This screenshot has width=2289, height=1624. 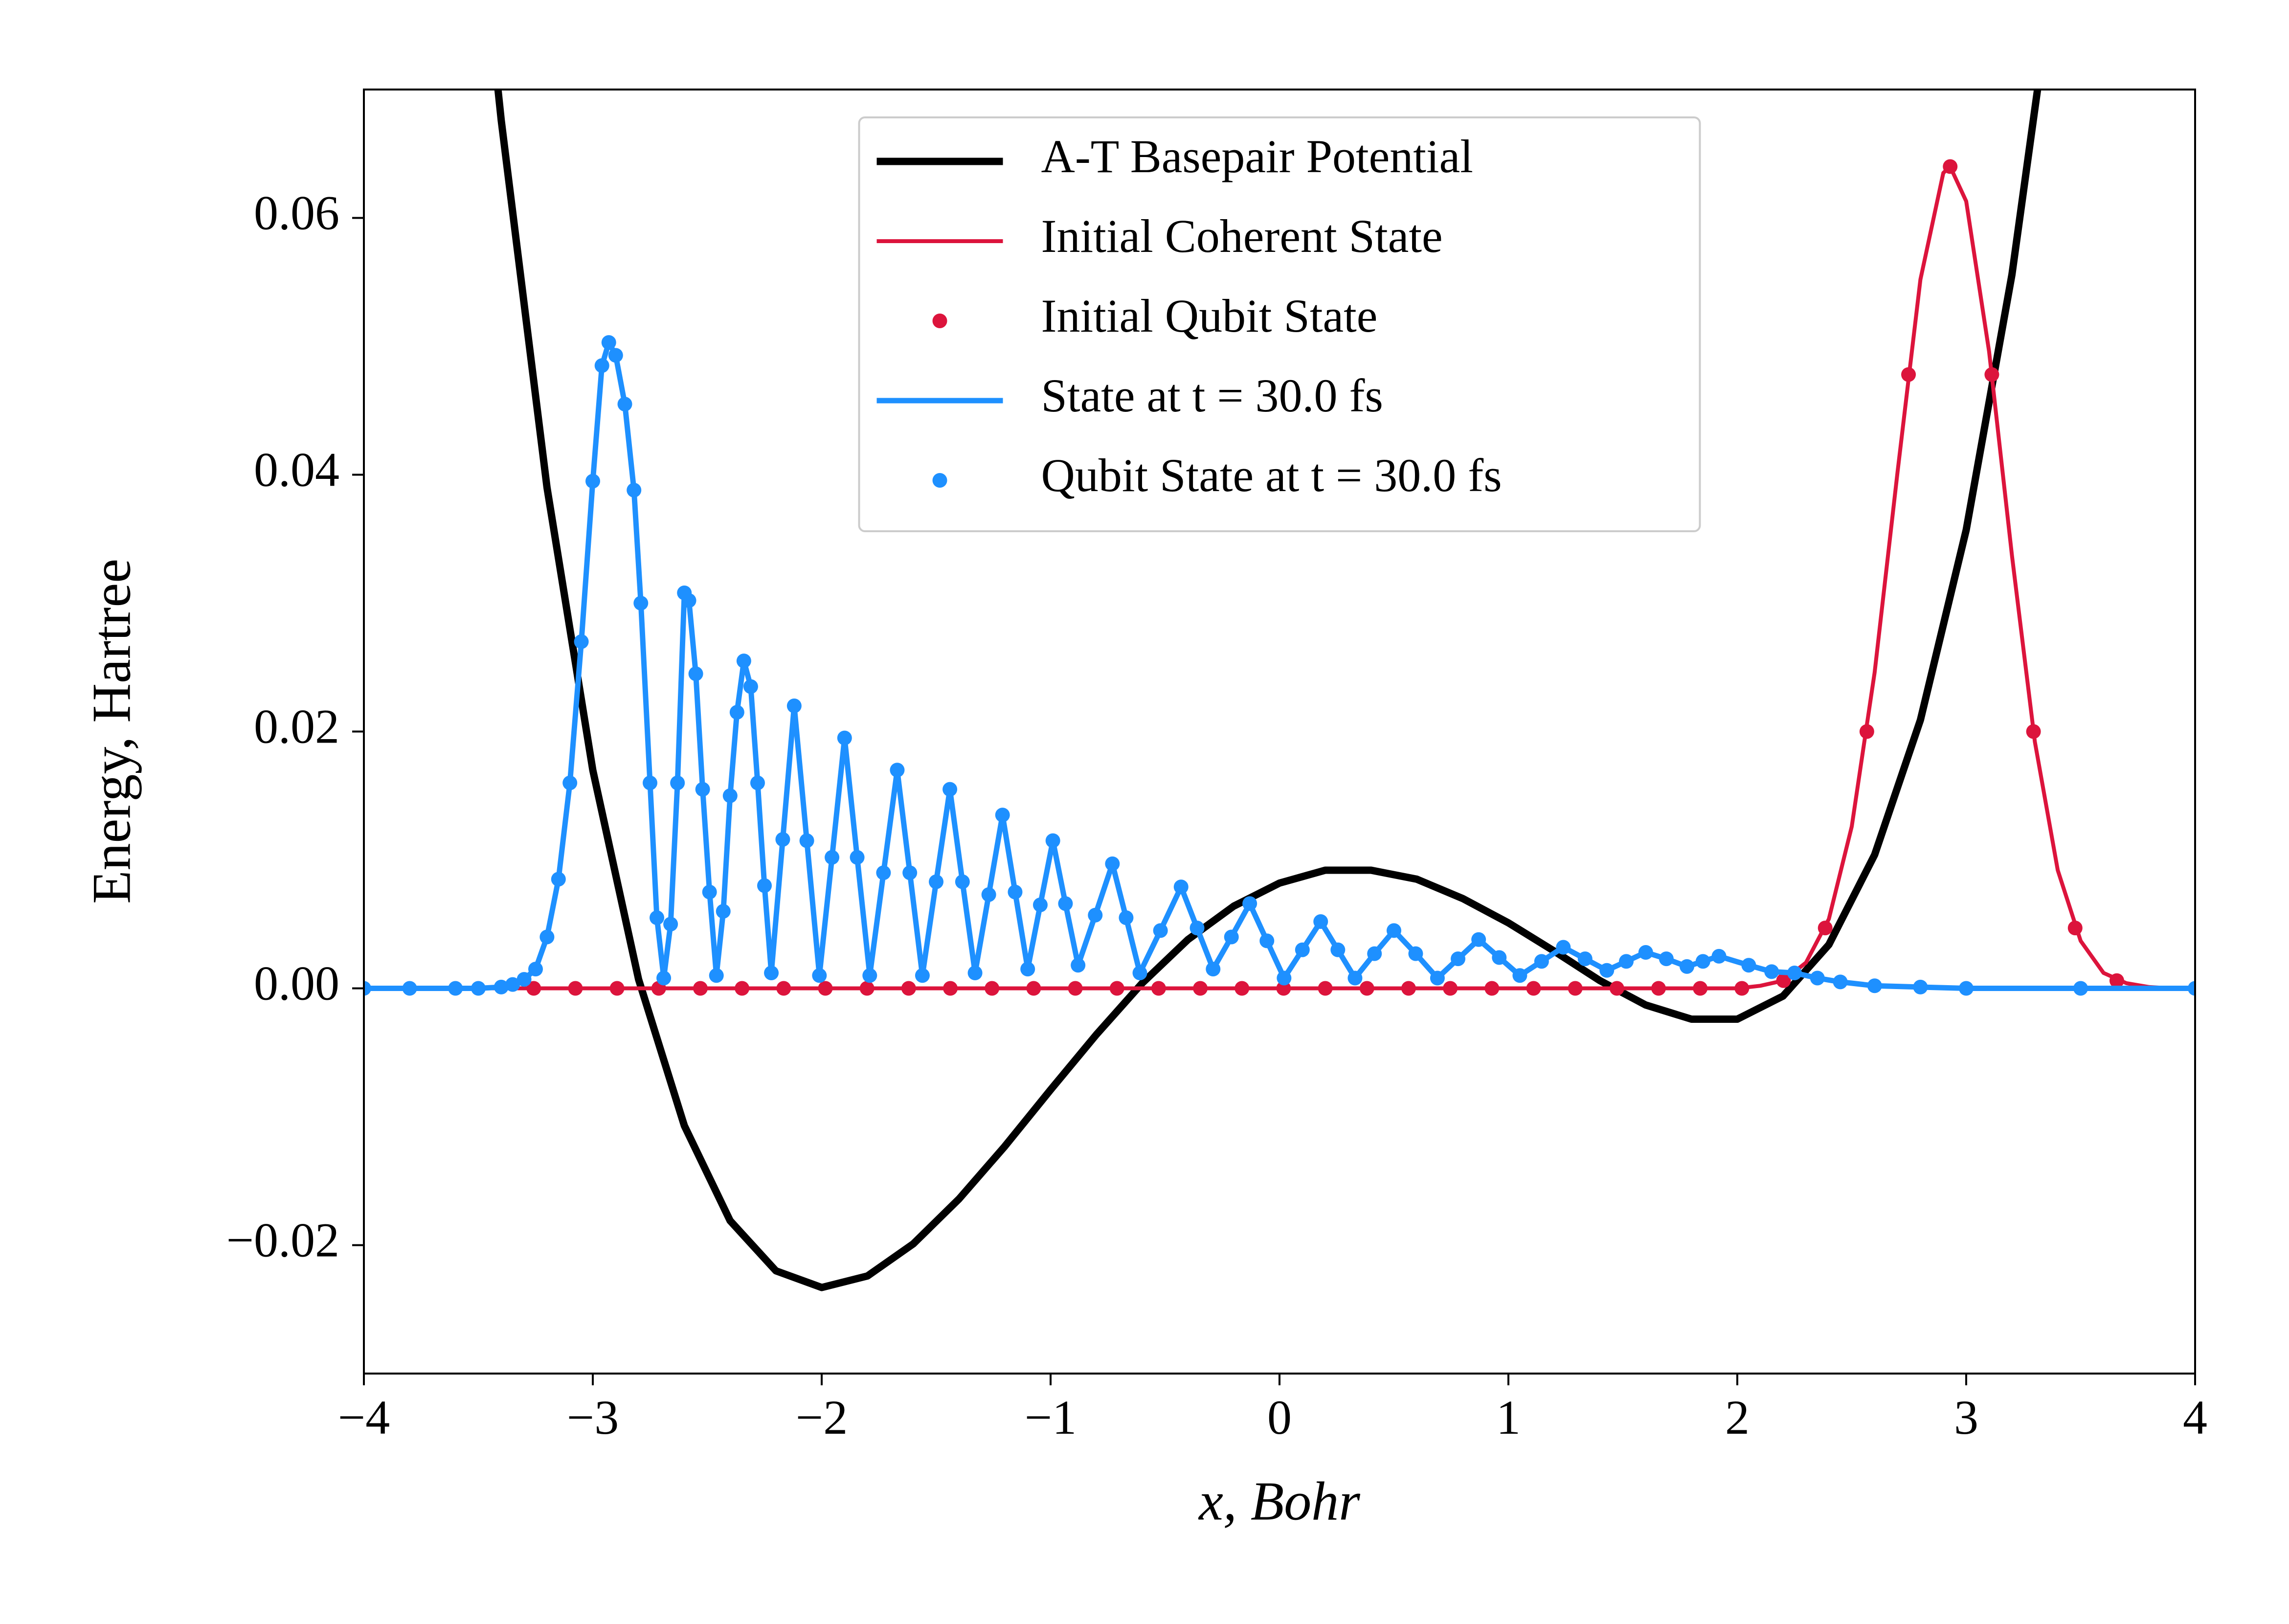 What do you see at coordinates (1051, 1417) in the screenshot?
I see `x-tick-label: −1` at bounding box center [1051, 1417].